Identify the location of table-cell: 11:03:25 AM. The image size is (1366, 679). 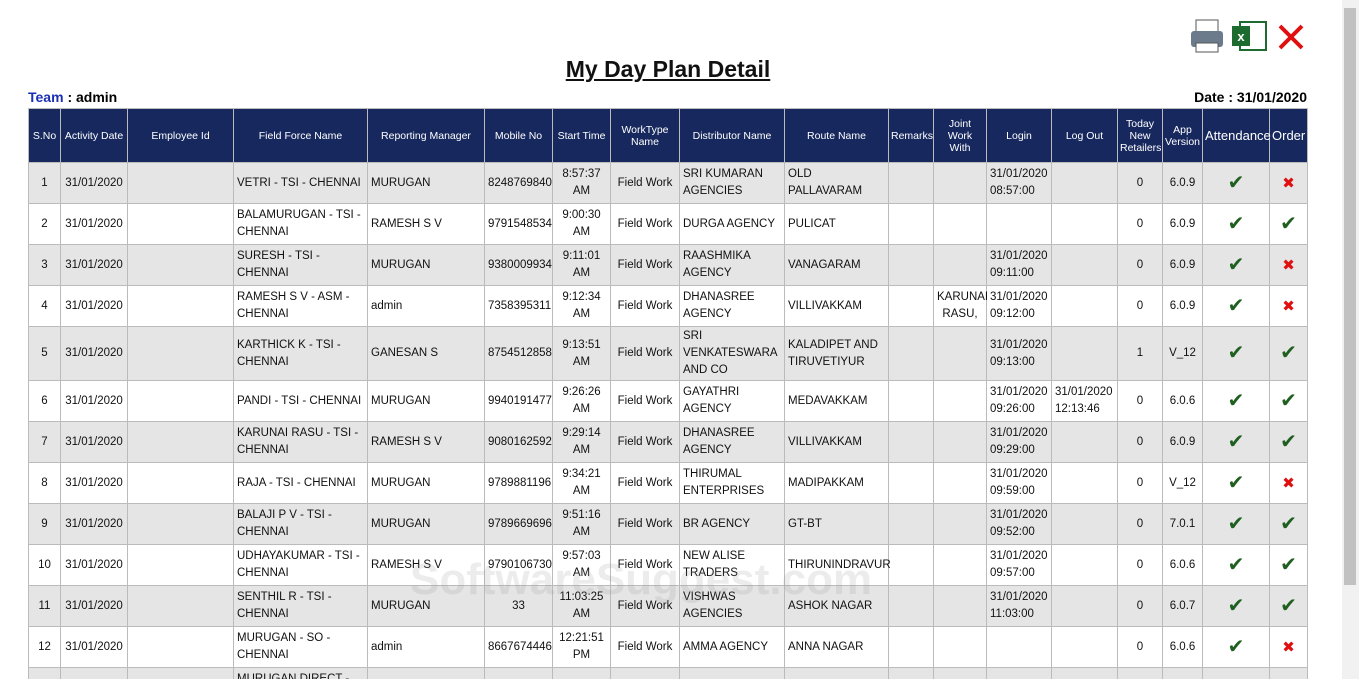
(581, 606).